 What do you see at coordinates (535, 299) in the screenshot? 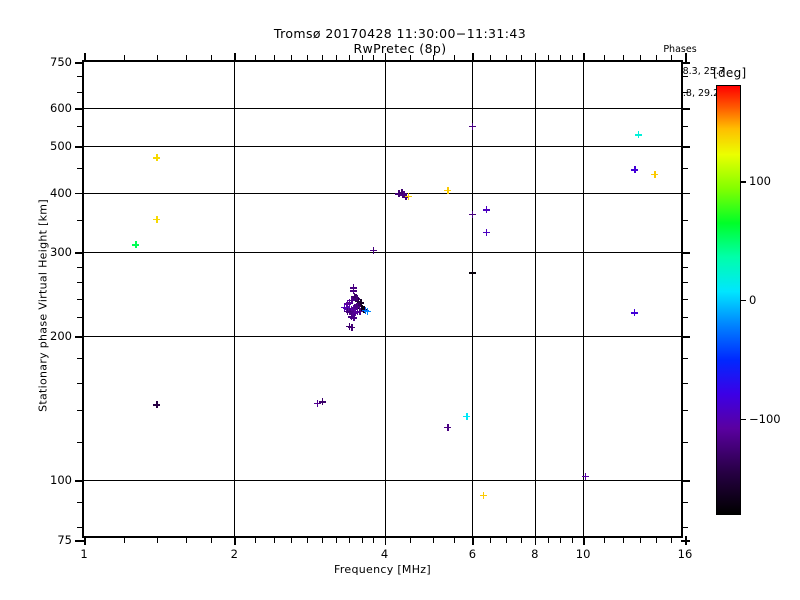
I see `gridline-vertical` at bounding box center [535, 299].